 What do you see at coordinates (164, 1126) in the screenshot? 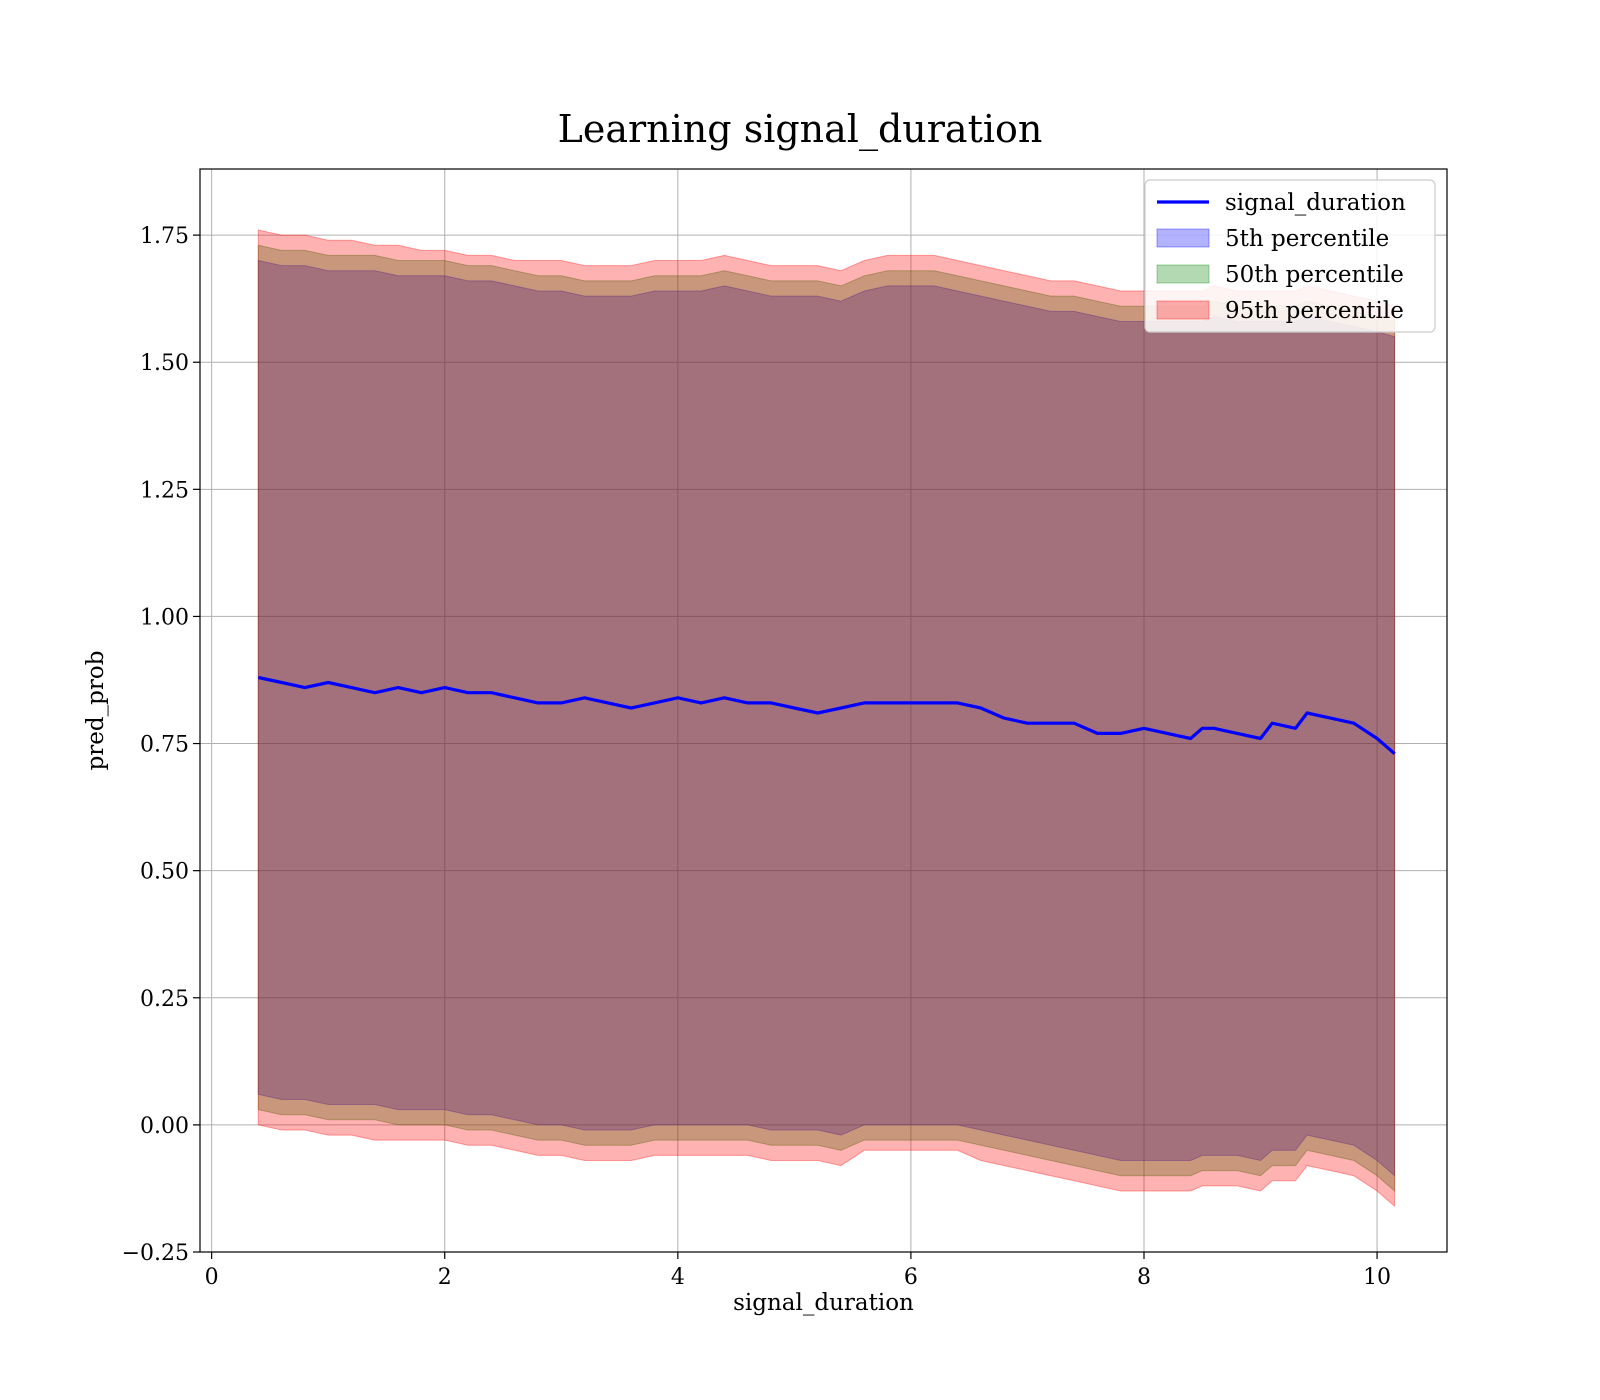
I see `y-tick-label: 0.00` at bounding box center [164, 1126].